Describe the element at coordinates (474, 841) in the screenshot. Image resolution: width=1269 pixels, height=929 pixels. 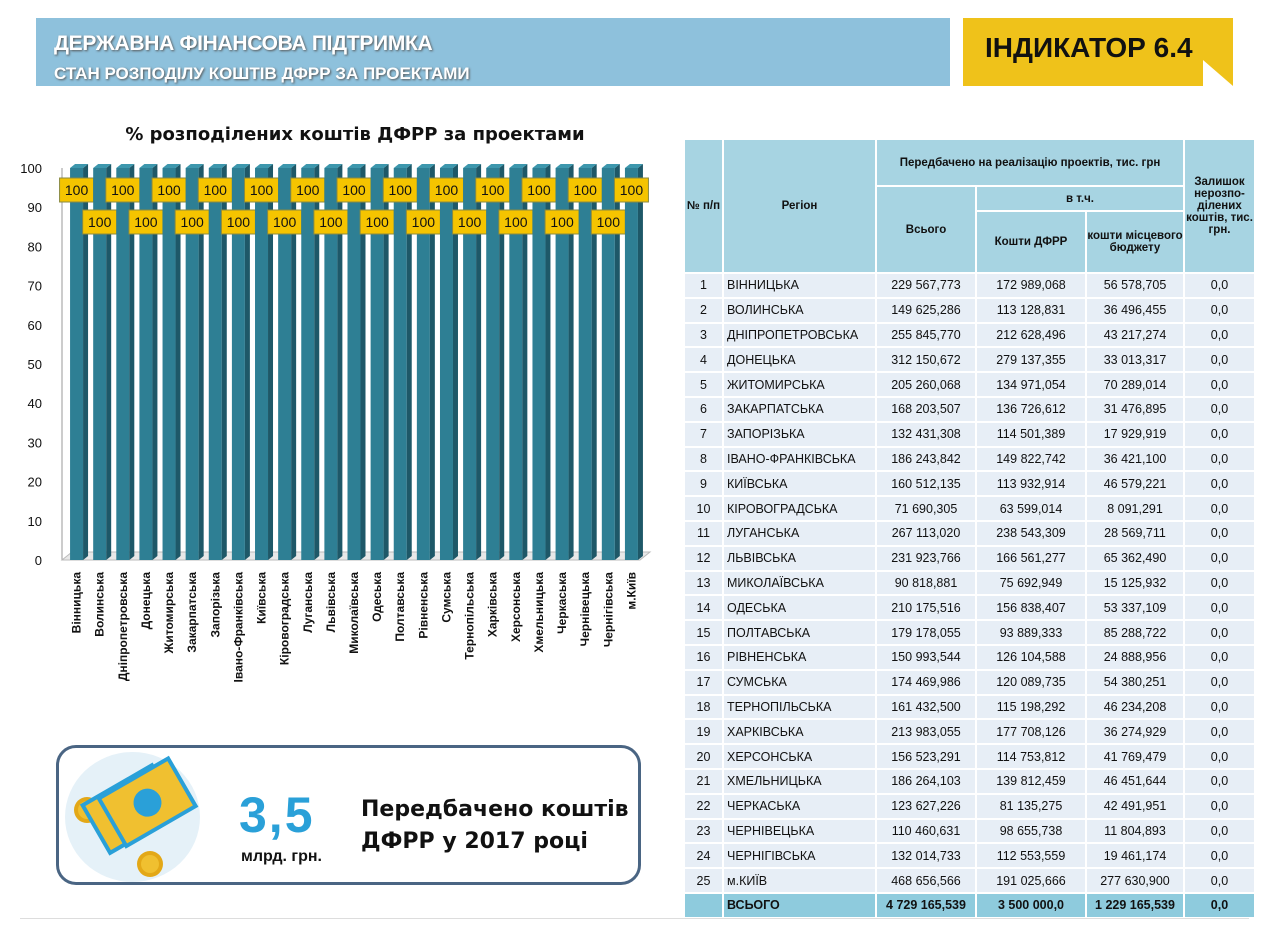
I see `card-line-2: ДФРР у 2017 році` at that location.